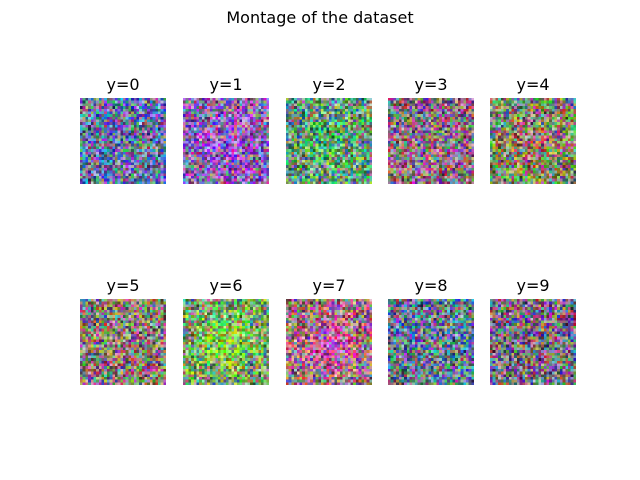 This screenshot has height=480, width=640. I want to click on panel-title-2: y=2, so click(329, 84).